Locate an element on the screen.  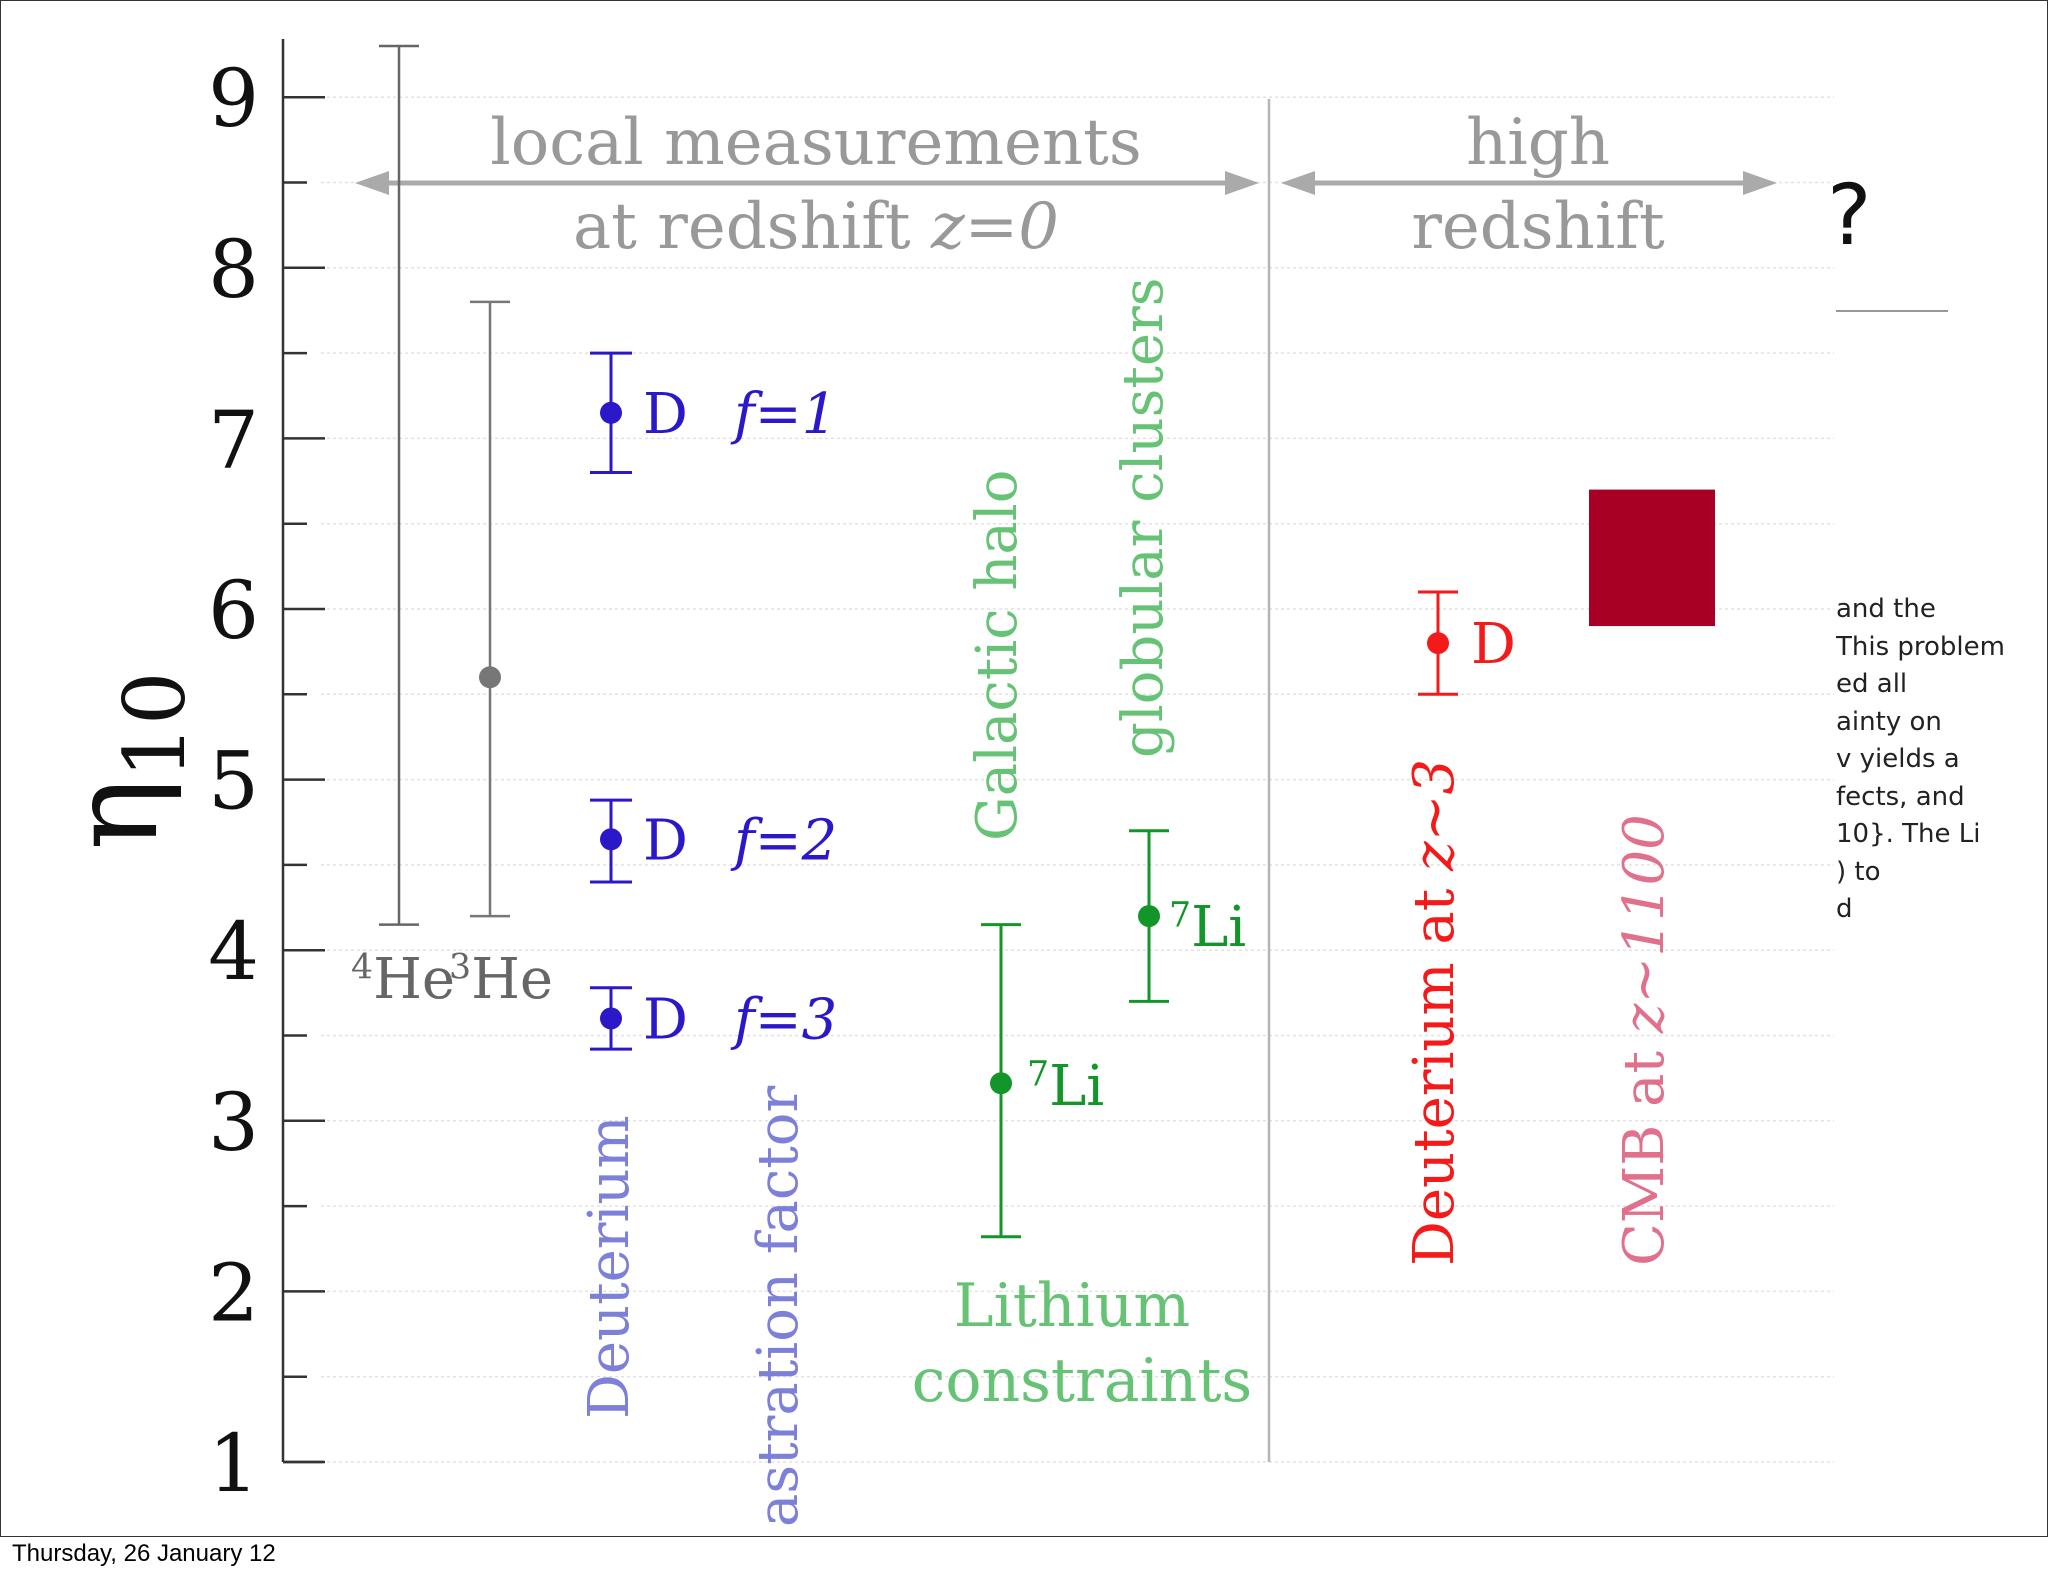
y-tick-label: 9 is located at coordinates (233, 98).